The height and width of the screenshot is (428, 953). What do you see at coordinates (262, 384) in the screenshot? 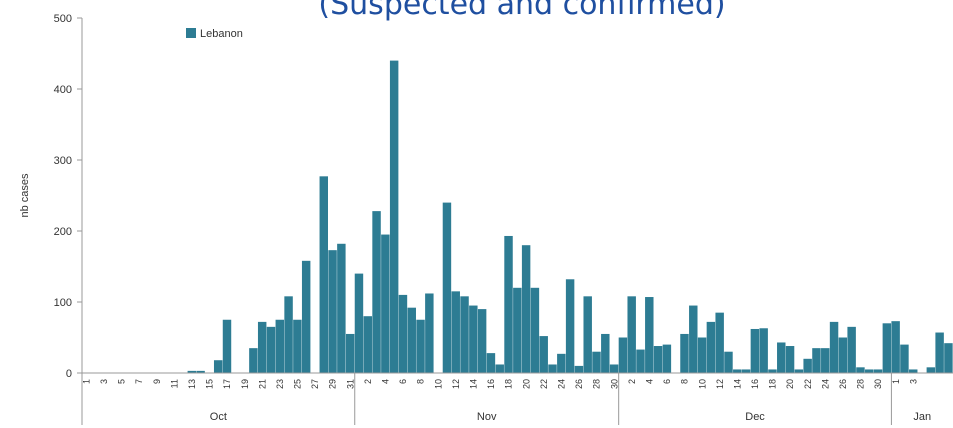
I see `x-tick-label: 21` at bounding box center [262, 384].